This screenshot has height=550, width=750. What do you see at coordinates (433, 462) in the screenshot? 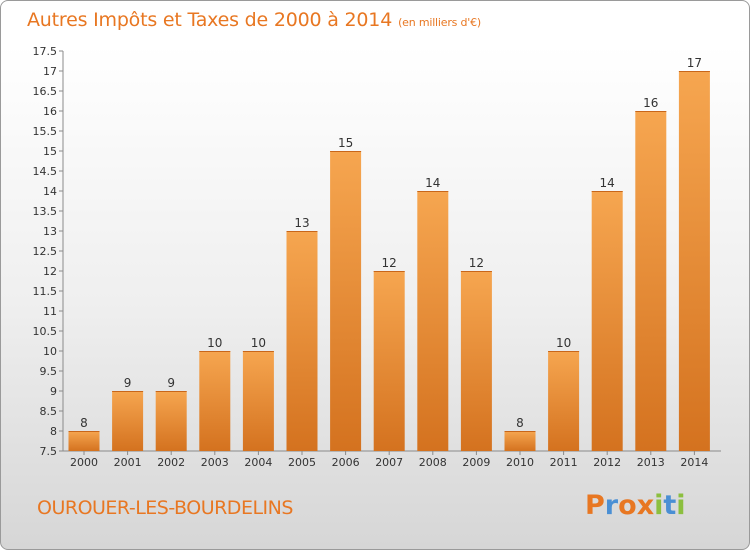
I see `x-tick-label: 2008` at bounding box center [433, 462].